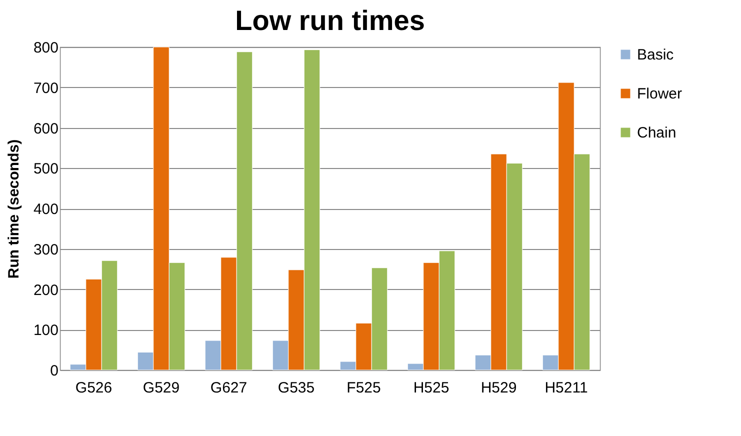 The image size is (741, 436). Describe the element at coordinates (229, 388) in the screenshot. I see `x-tick-label: G627` at that location.